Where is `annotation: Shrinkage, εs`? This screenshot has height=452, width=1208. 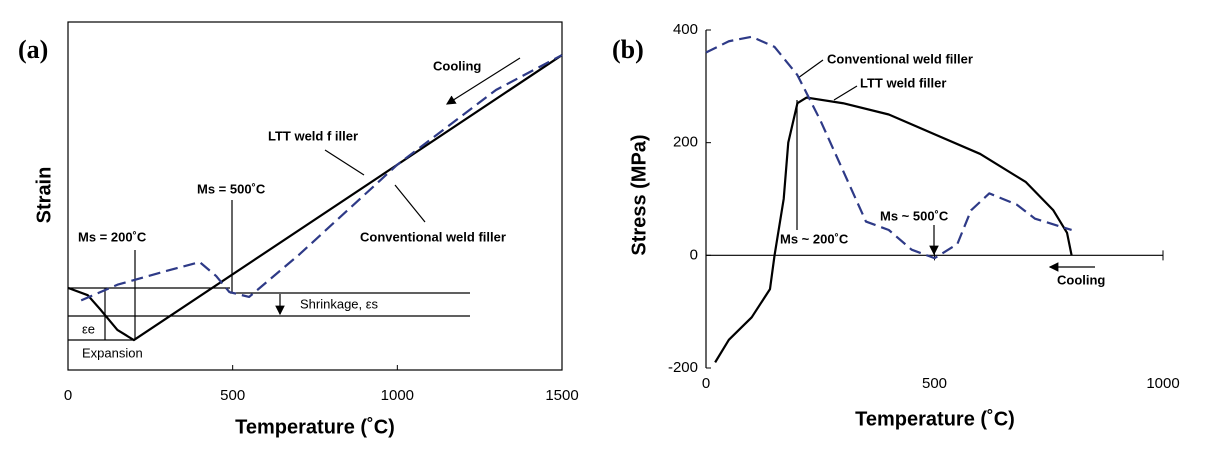 annotation: Shrinkage, εs is located at coordinates (339, 303).